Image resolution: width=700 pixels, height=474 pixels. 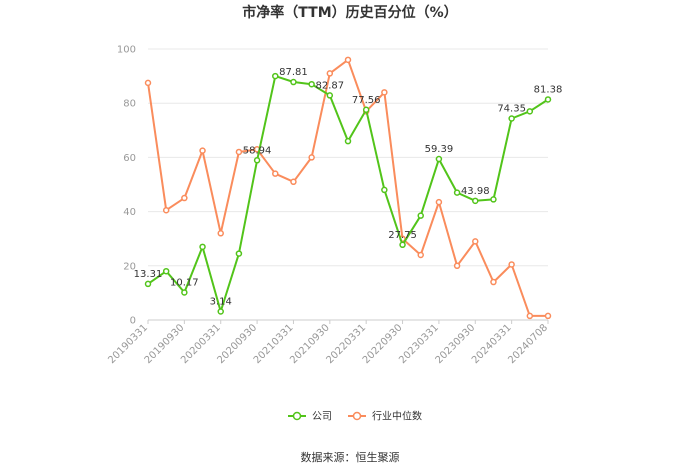 What do you see at coordinates (129, 104) in the screenshot?
I see `y-tick-label: 80` at bounding box center [129, 104].